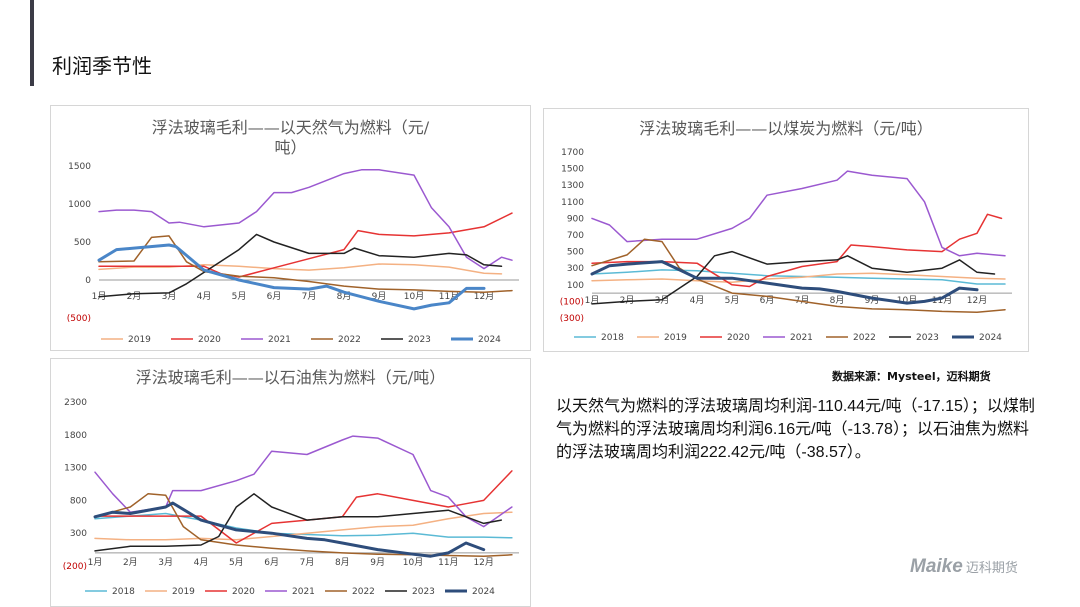  Describe the element at coordinates (78, 501) in the screenshot. I see `y-tick-label: 800` at that location.